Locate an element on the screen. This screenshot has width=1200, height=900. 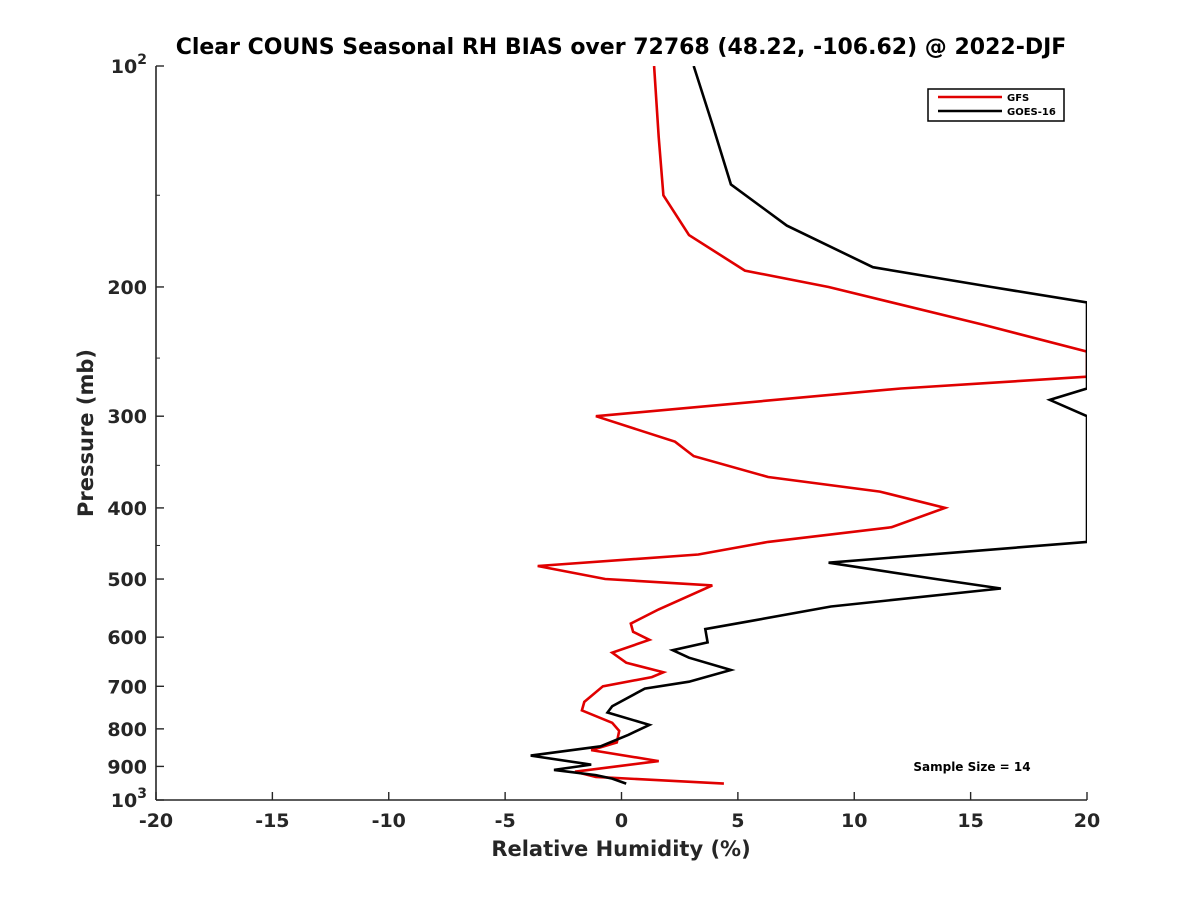
x-tick-label: 10 is located at coordinates (854, 821).